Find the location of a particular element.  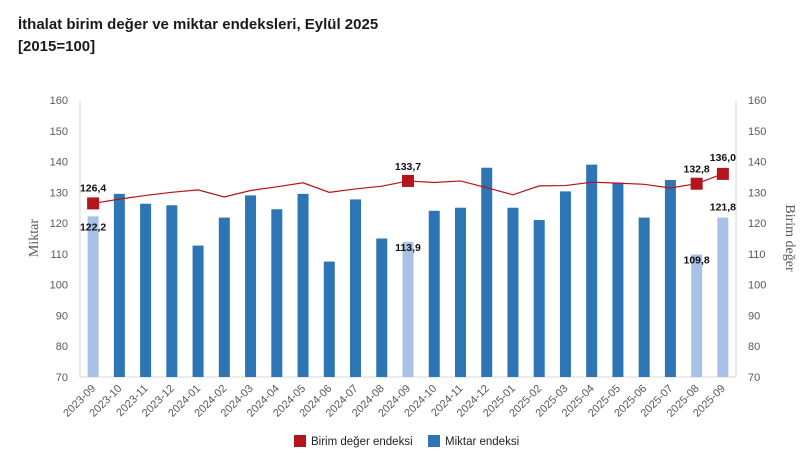

y-tick-left: 100 is located at coordinates (59, 286).